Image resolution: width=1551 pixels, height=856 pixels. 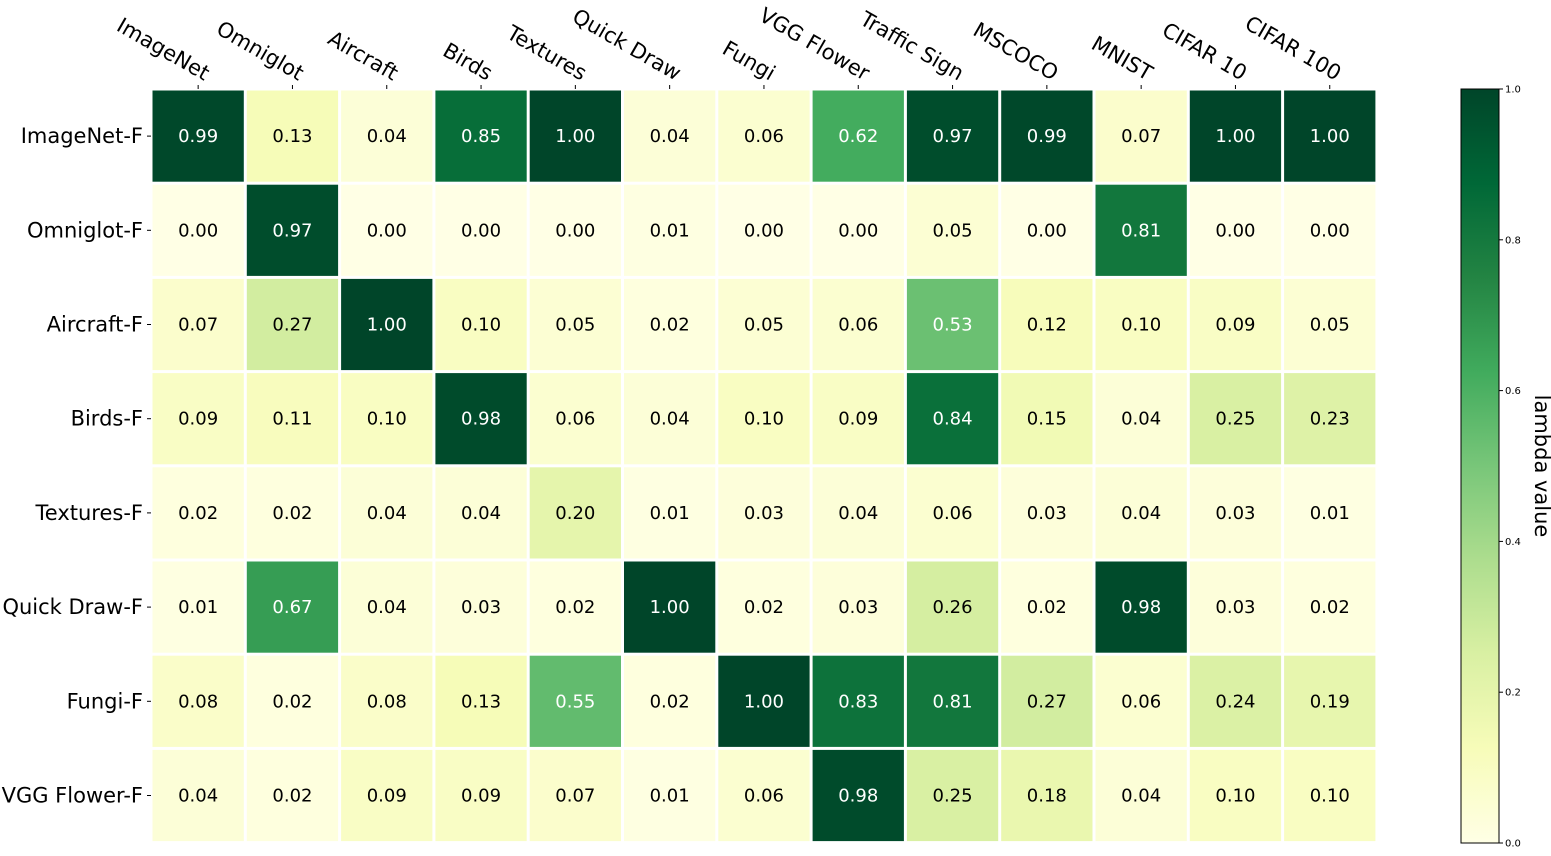 I want to click on heatmap-cell-value-1-9: 0.00, so click(x=1047, y=230).